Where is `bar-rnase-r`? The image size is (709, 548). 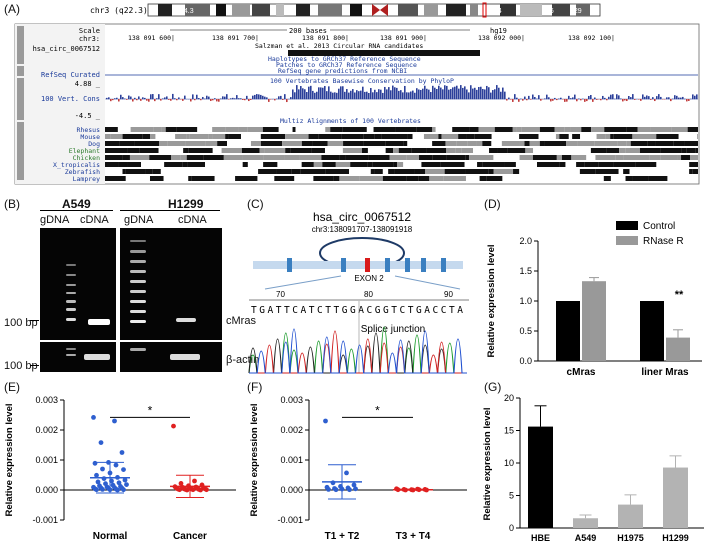 bar-rnase-r is located at coordinates (678, 349).